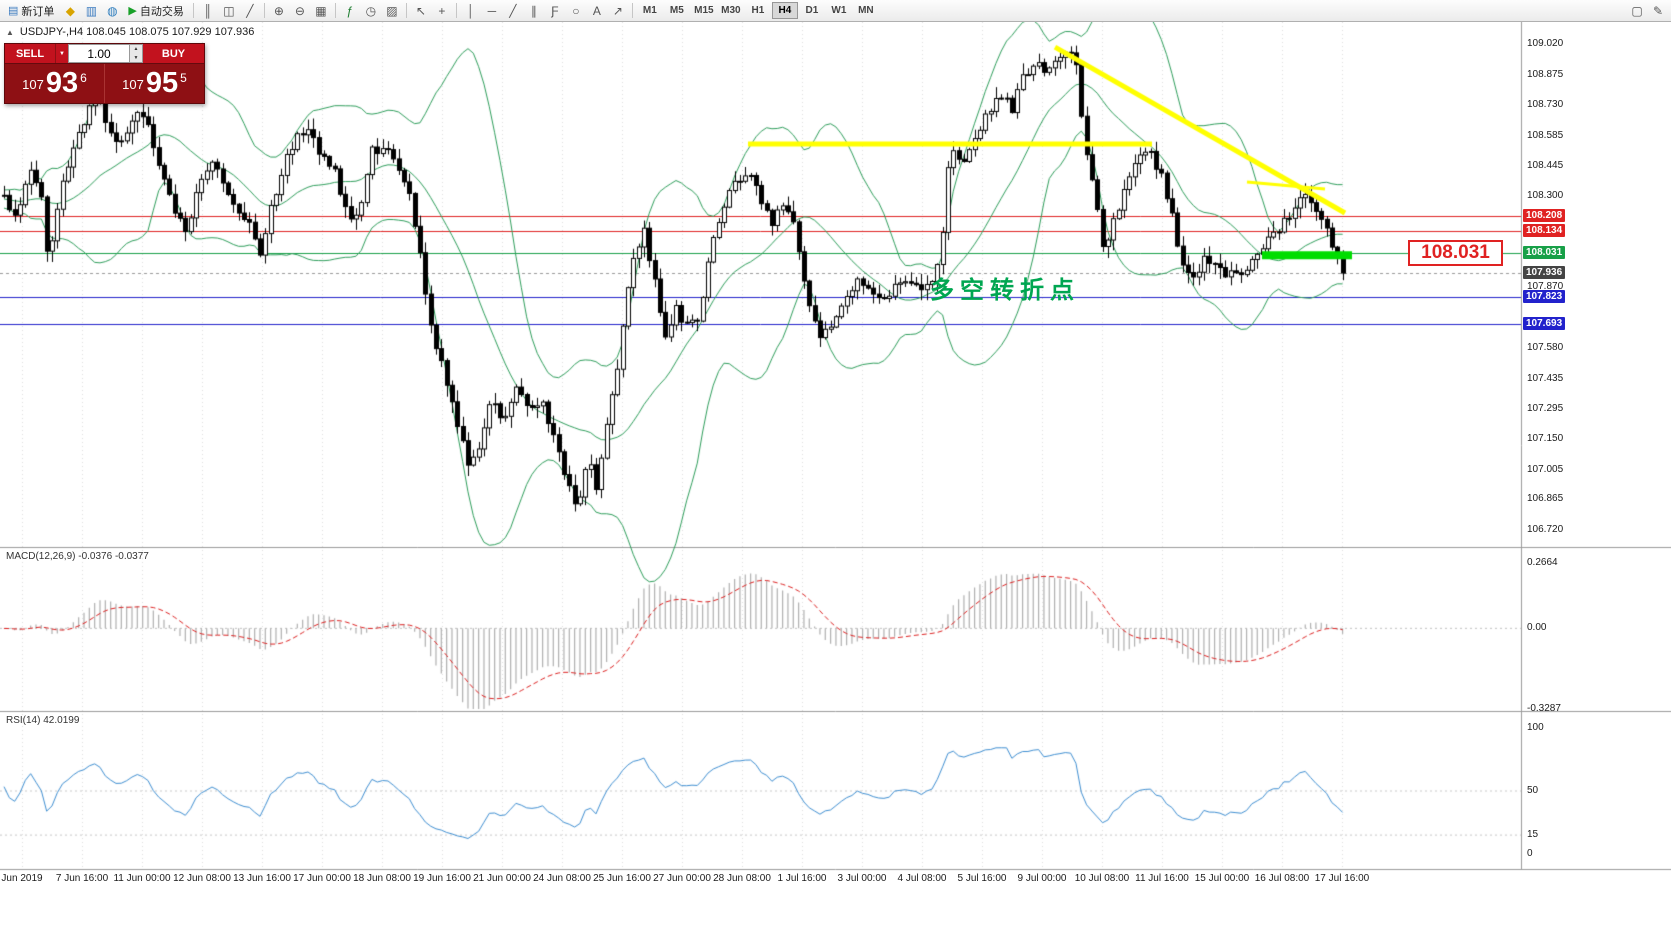 This screenshot has height=942, width=1671. Describe the element at coordinates (161, 11) in the screenshot. I see `autotrading-button-label: 自动交易` at that location.